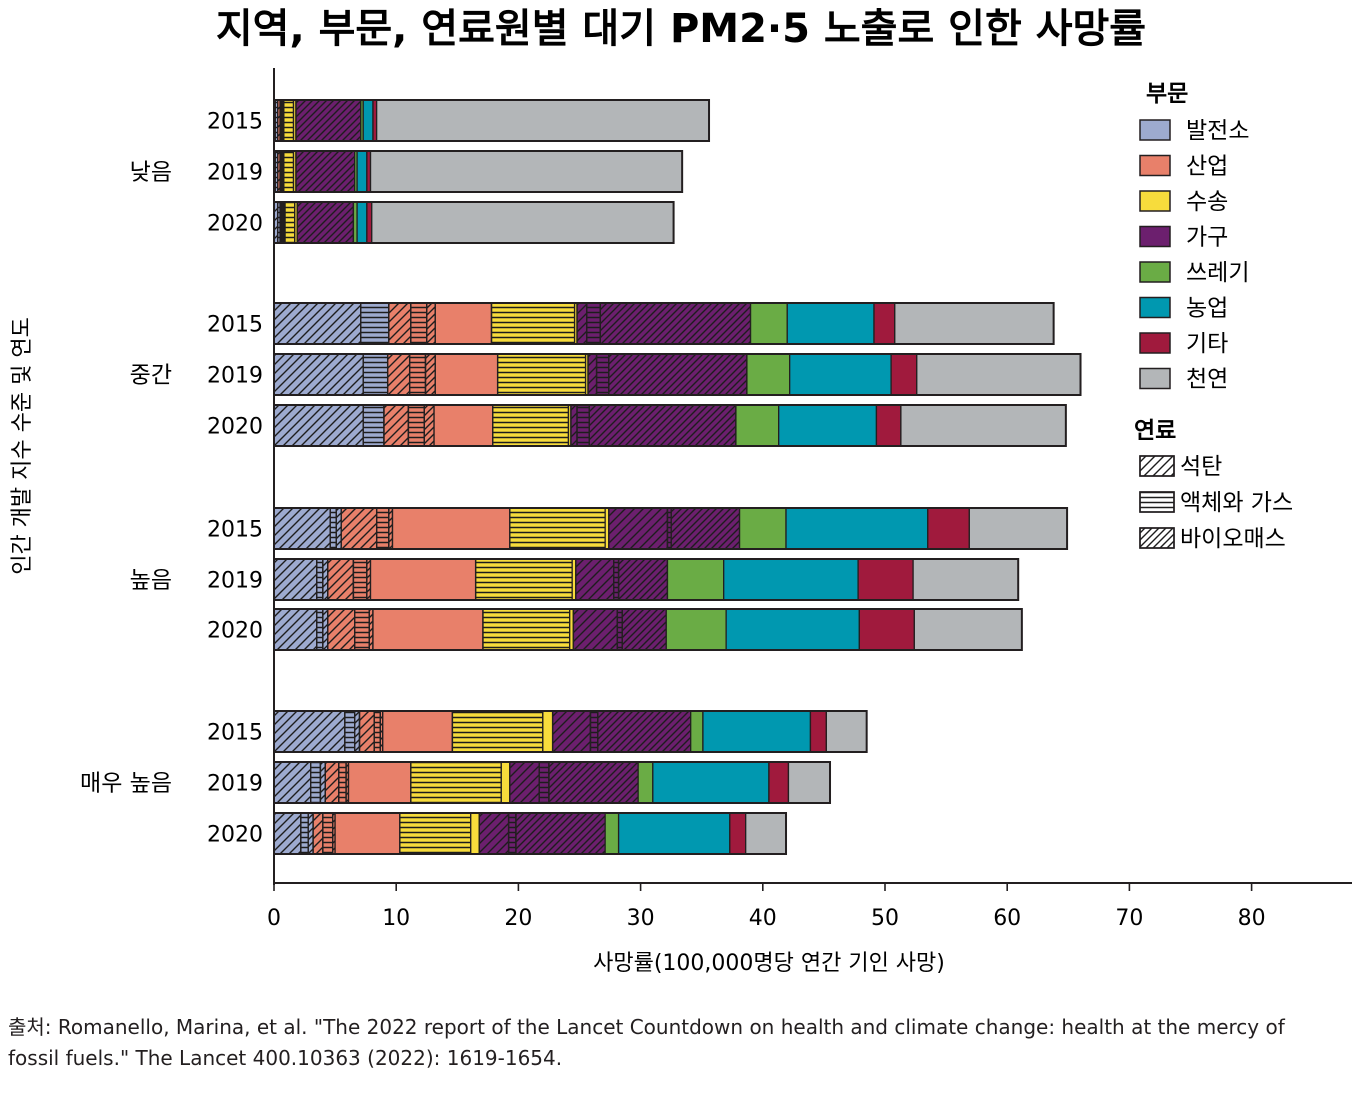 This screenshot has height=1096, width=1362. What do you see at coordinates (885, 918) in the screenshot?
I see `x-tick-label: 50` at bounding box center [885, 918].